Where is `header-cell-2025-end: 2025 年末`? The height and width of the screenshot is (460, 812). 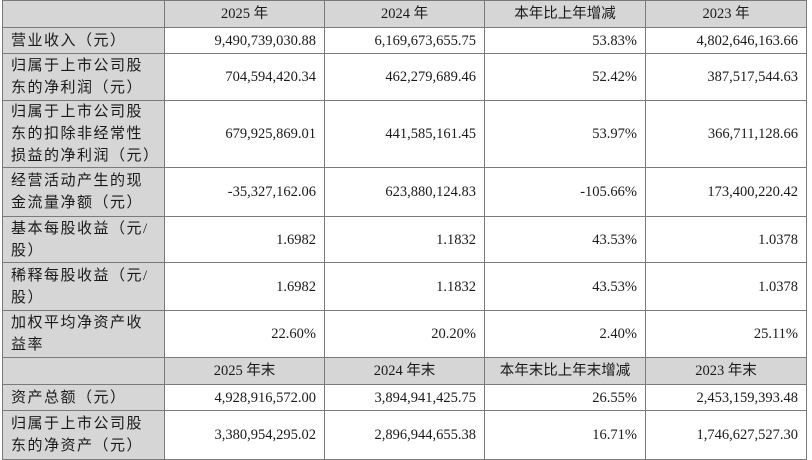
header-cell-2025-end: 2025 年末 is located at coordinates (244, 371).